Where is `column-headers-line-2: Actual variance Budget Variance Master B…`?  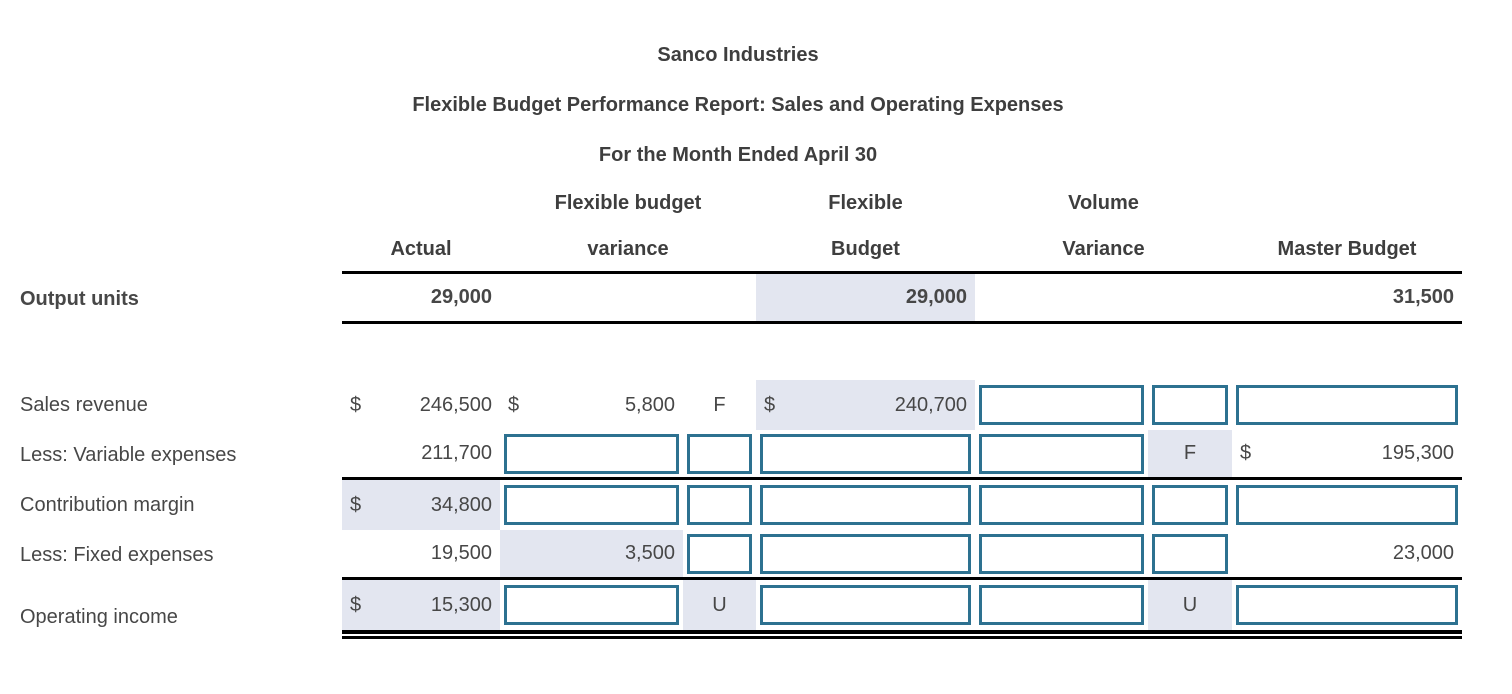
column-headers-line-2: Actual variance Budget Variance Master B… is located at coordinates (756, 250).